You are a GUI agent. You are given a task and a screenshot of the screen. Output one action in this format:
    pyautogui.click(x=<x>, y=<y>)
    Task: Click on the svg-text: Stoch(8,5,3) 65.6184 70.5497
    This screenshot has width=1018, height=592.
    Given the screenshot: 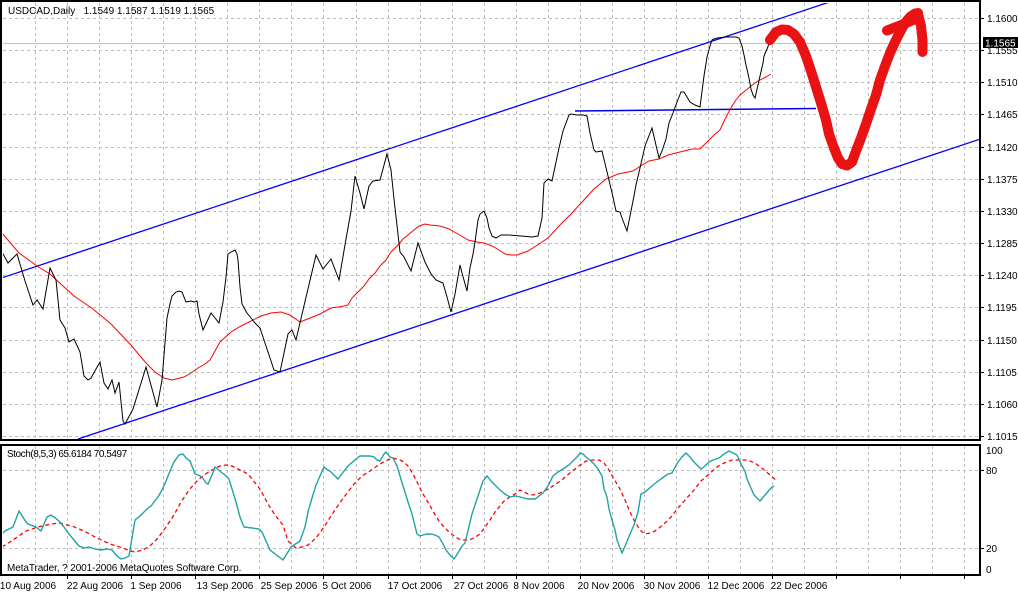 What is the action you would take?
    pyautogui.click(x=67, y=454)
    